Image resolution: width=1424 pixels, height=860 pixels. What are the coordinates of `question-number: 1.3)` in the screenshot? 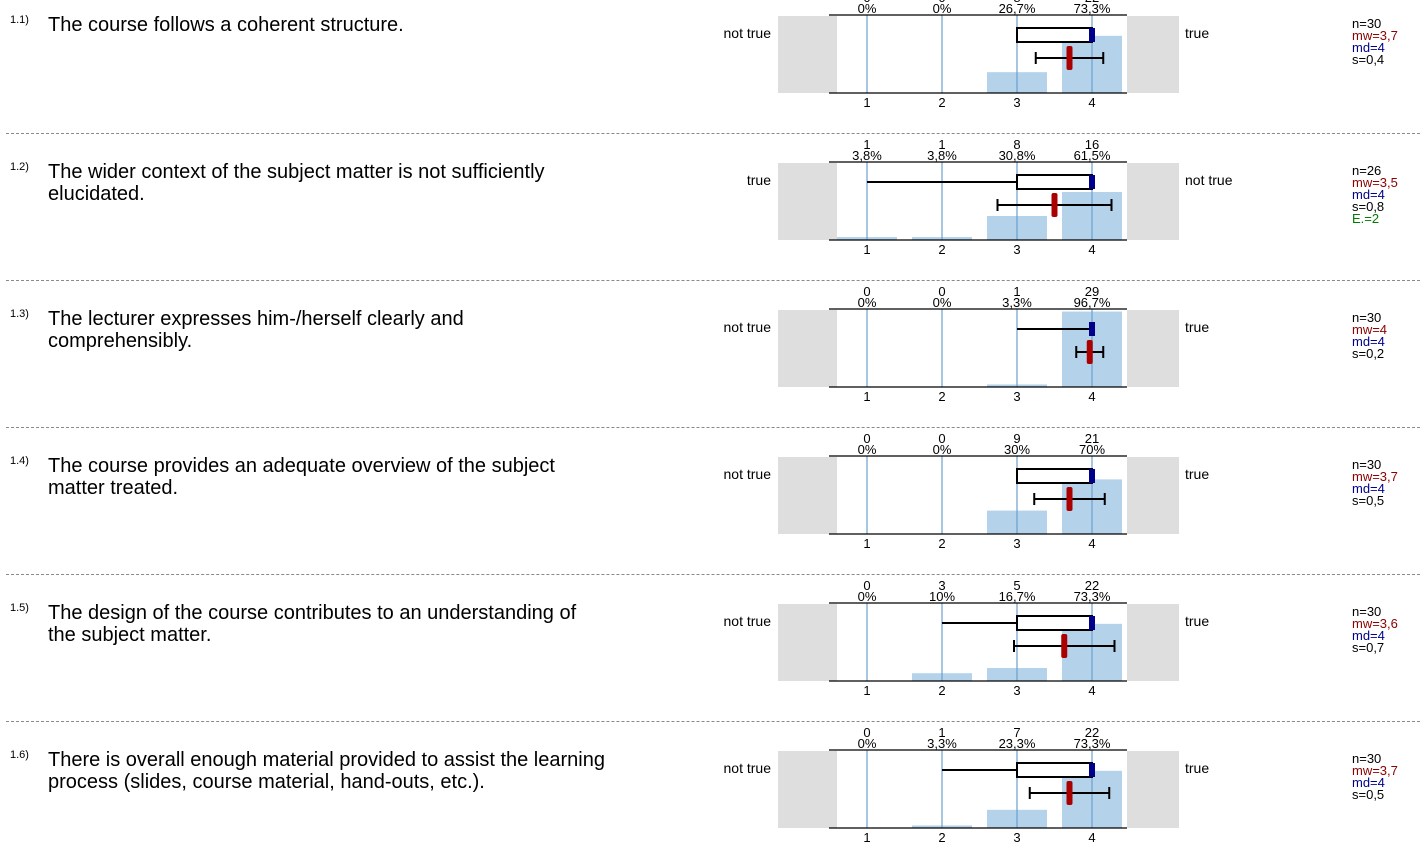 It's located at (19, 314).